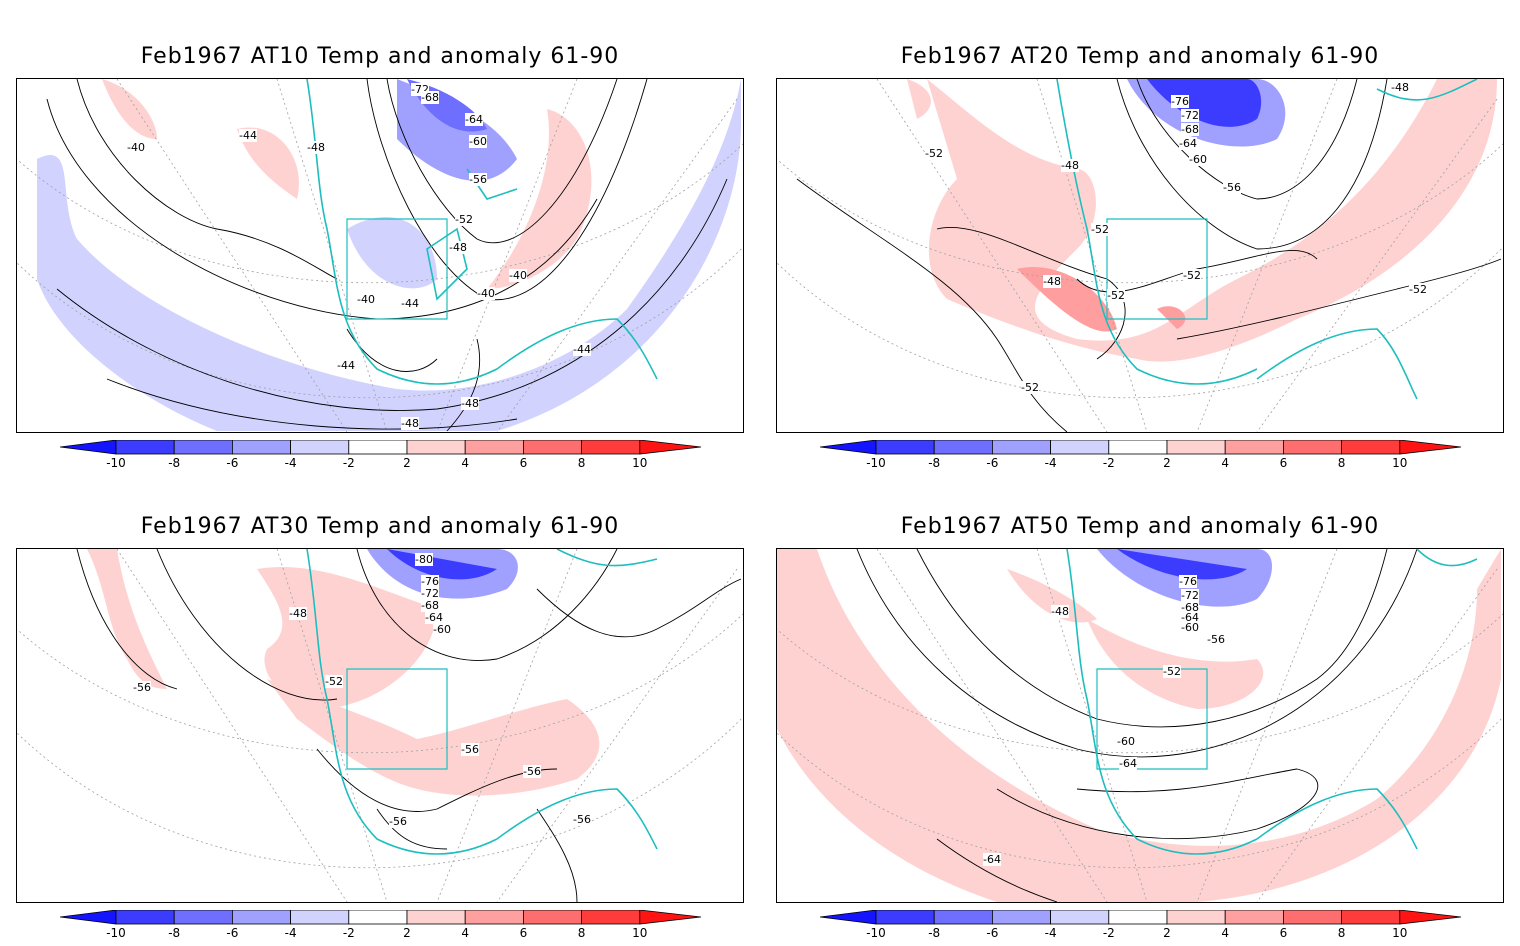 Image resolution: width=1520 pixels, height=946 pixels. What do you see at coordinates (1140, 457) in the screenshot?
I see `colorbar: -10 -8 -6 -4 -2 2 4 6 8 10` at bounding box center [1140, 457].